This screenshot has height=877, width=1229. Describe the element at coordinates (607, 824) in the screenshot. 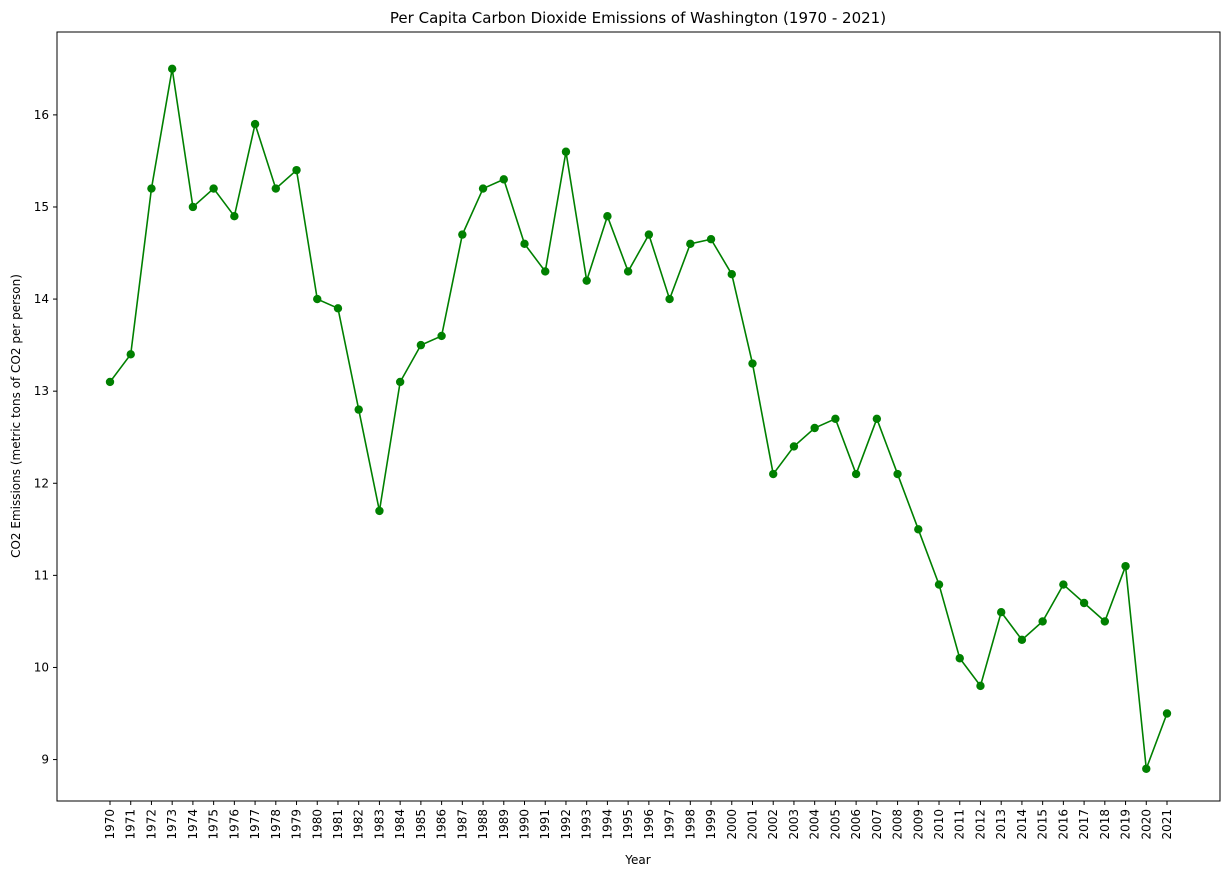

I see `x-tick-label: 1994` at that location.